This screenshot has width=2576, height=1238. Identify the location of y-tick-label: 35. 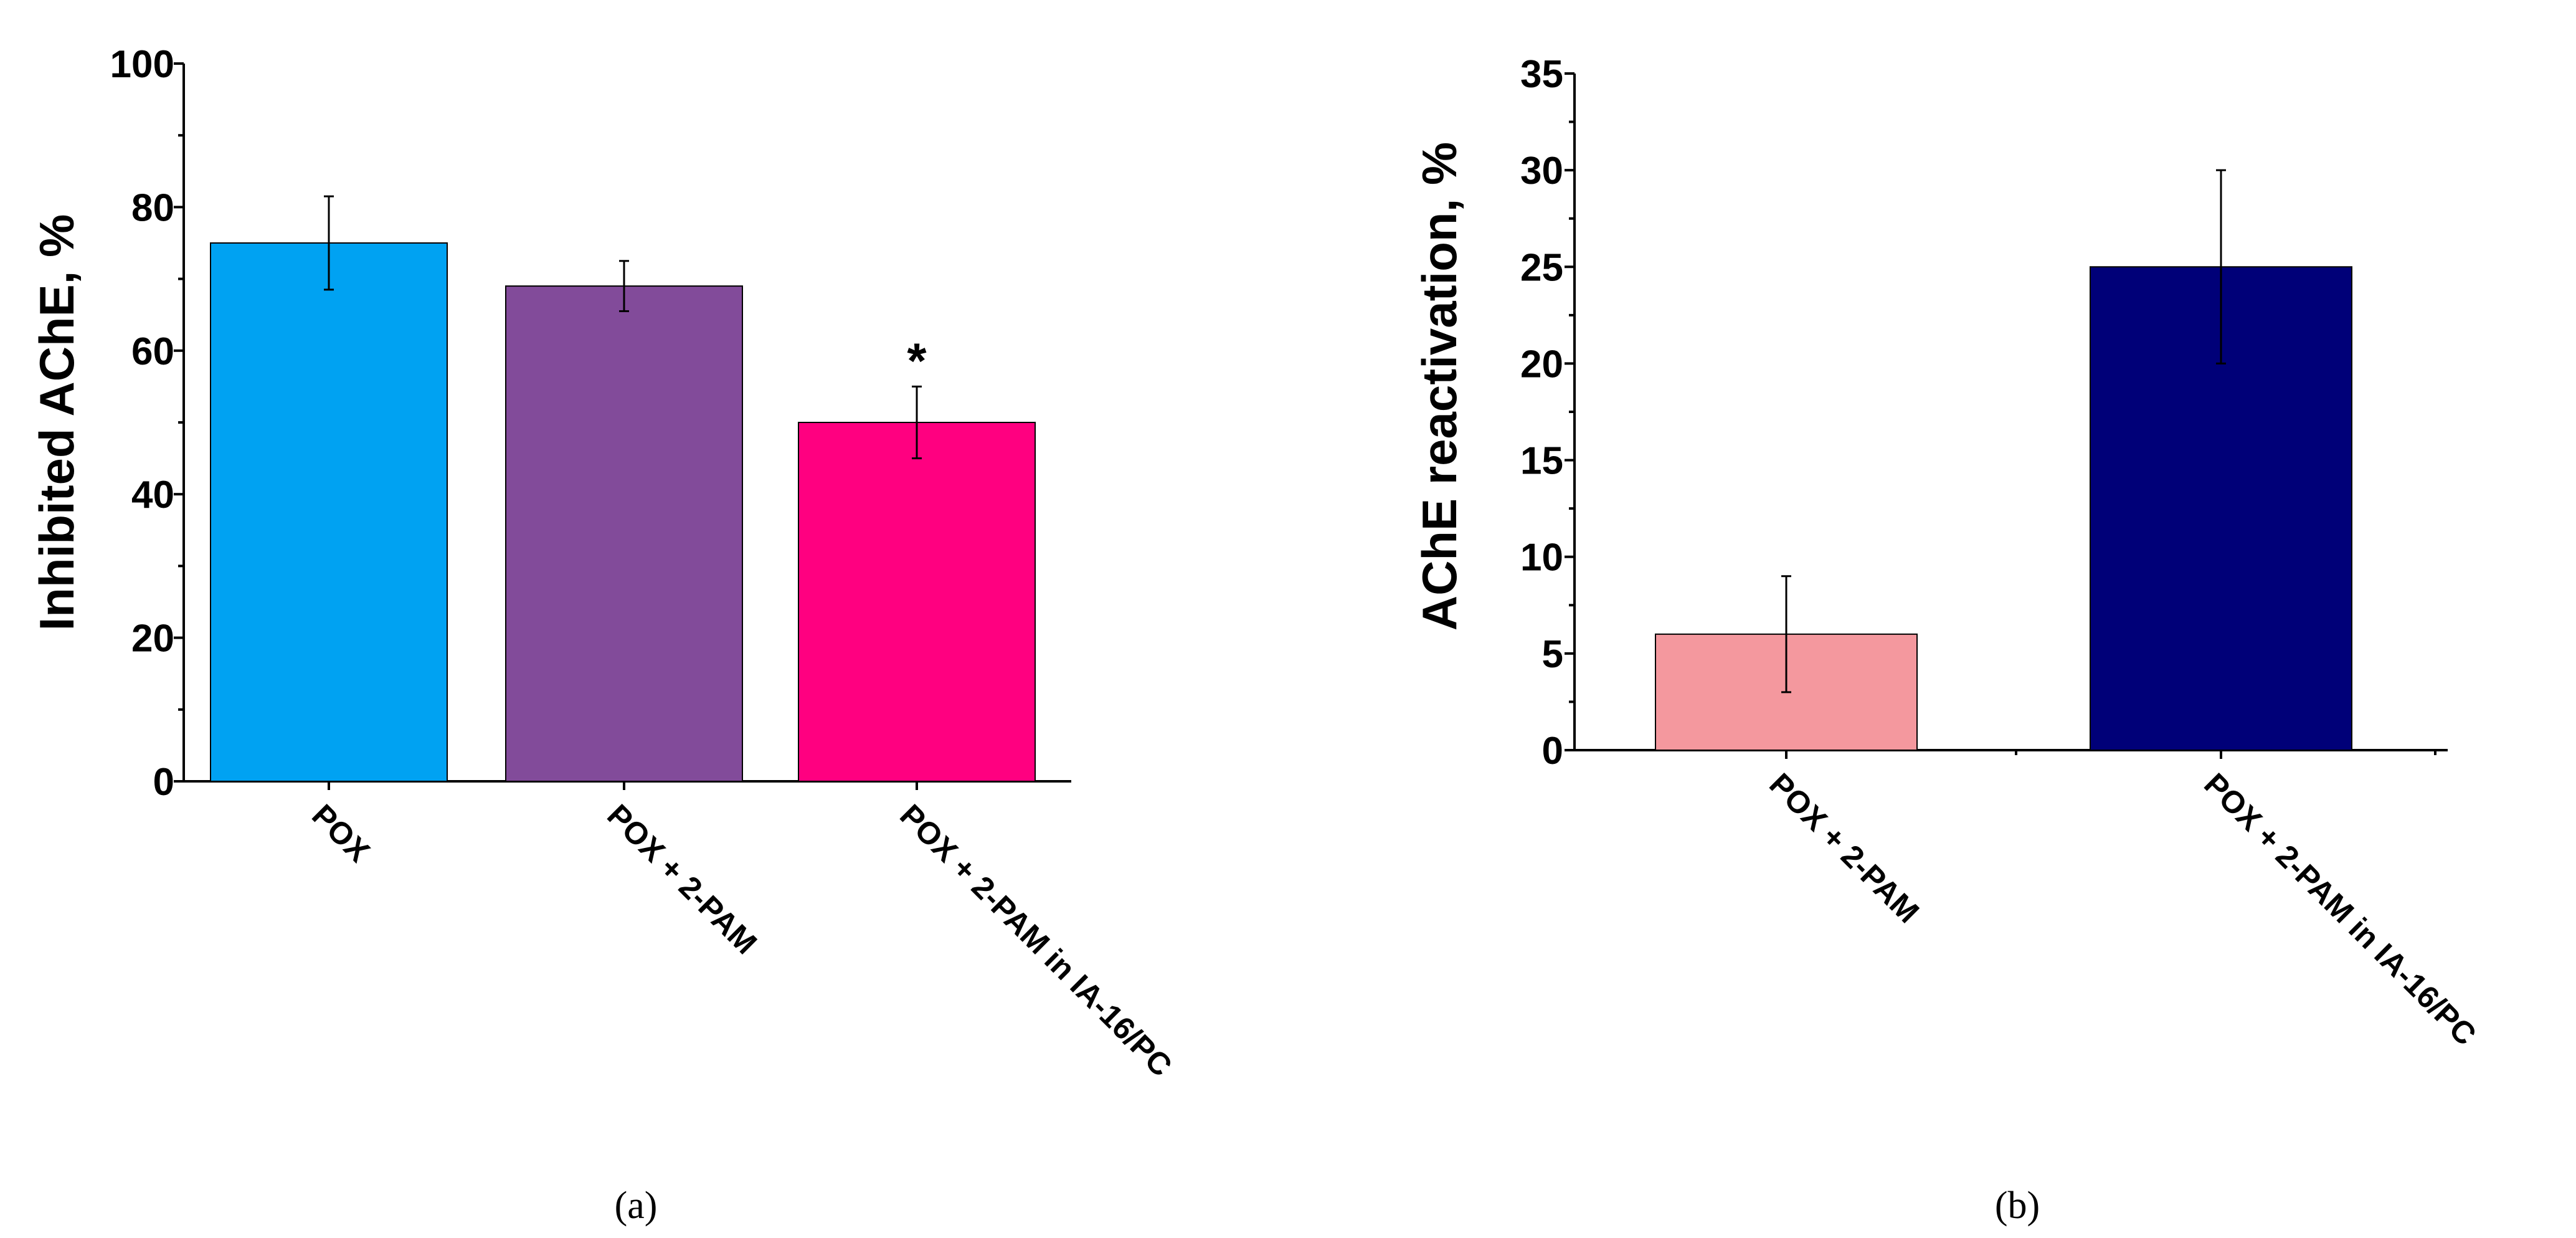
(1542, 74).